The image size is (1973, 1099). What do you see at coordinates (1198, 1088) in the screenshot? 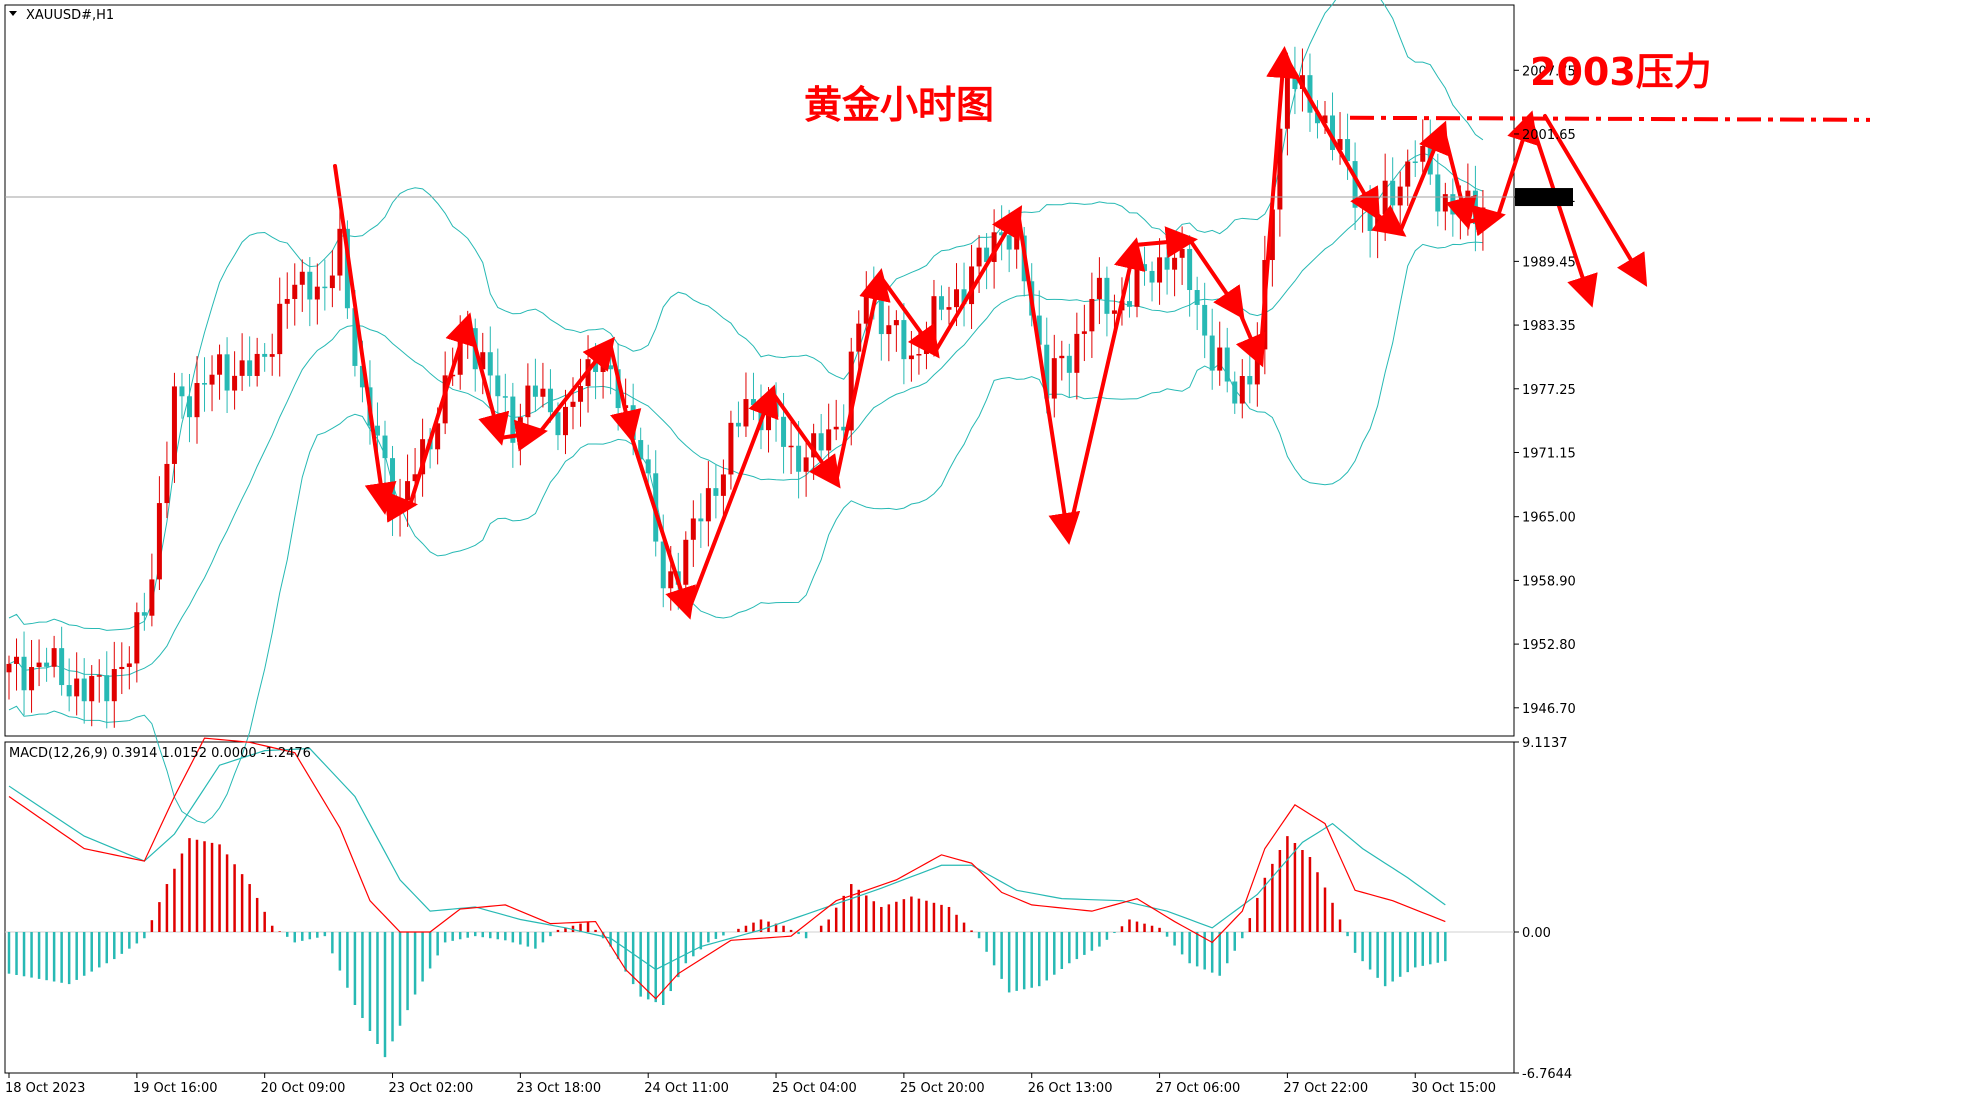
I see `time-tick-label: 27 Oct 06:00` at bounding box center [1198, 1088].